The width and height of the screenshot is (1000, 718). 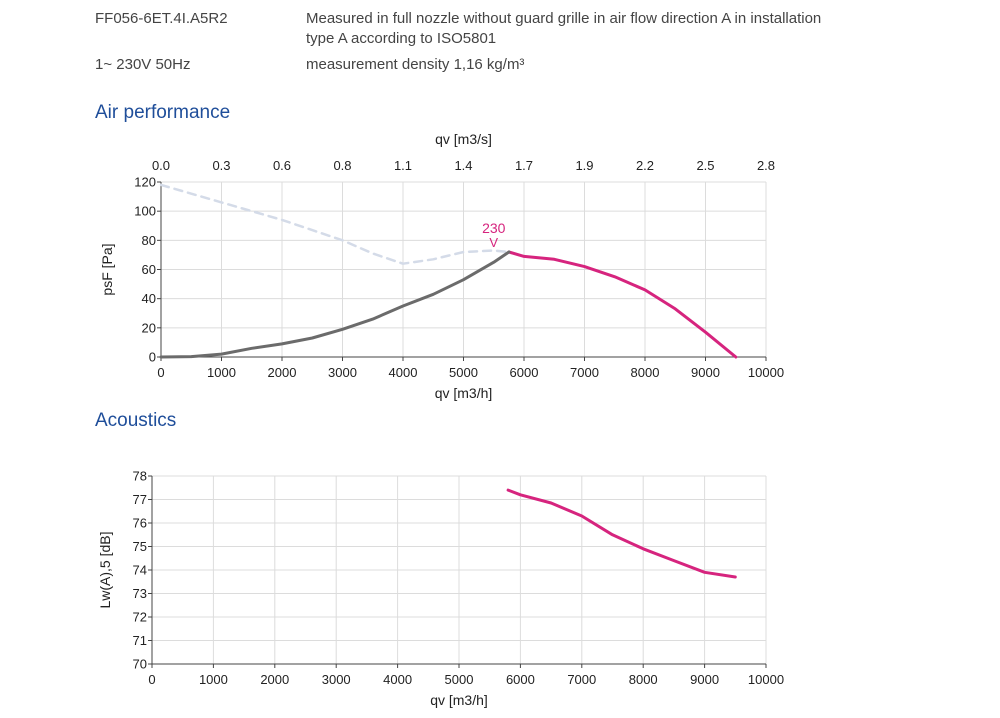 I want to click on x2-tick-label: 1.9, so click(x=584, y=165).